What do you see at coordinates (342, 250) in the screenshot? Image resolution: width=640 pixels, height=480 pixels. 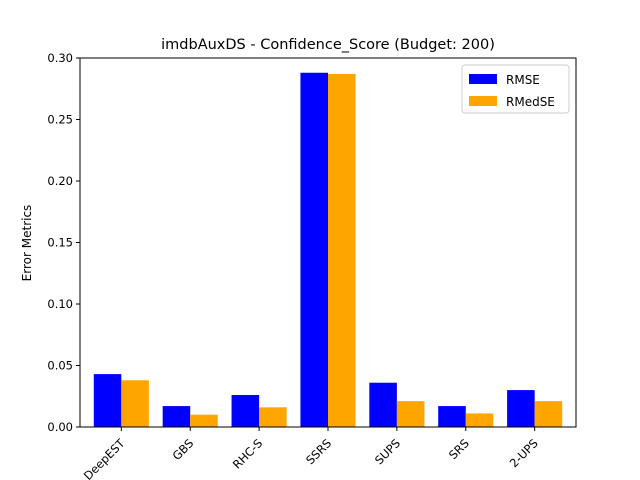 I see `bar-rmedse-ssrs` at bounding box center [342, 250].